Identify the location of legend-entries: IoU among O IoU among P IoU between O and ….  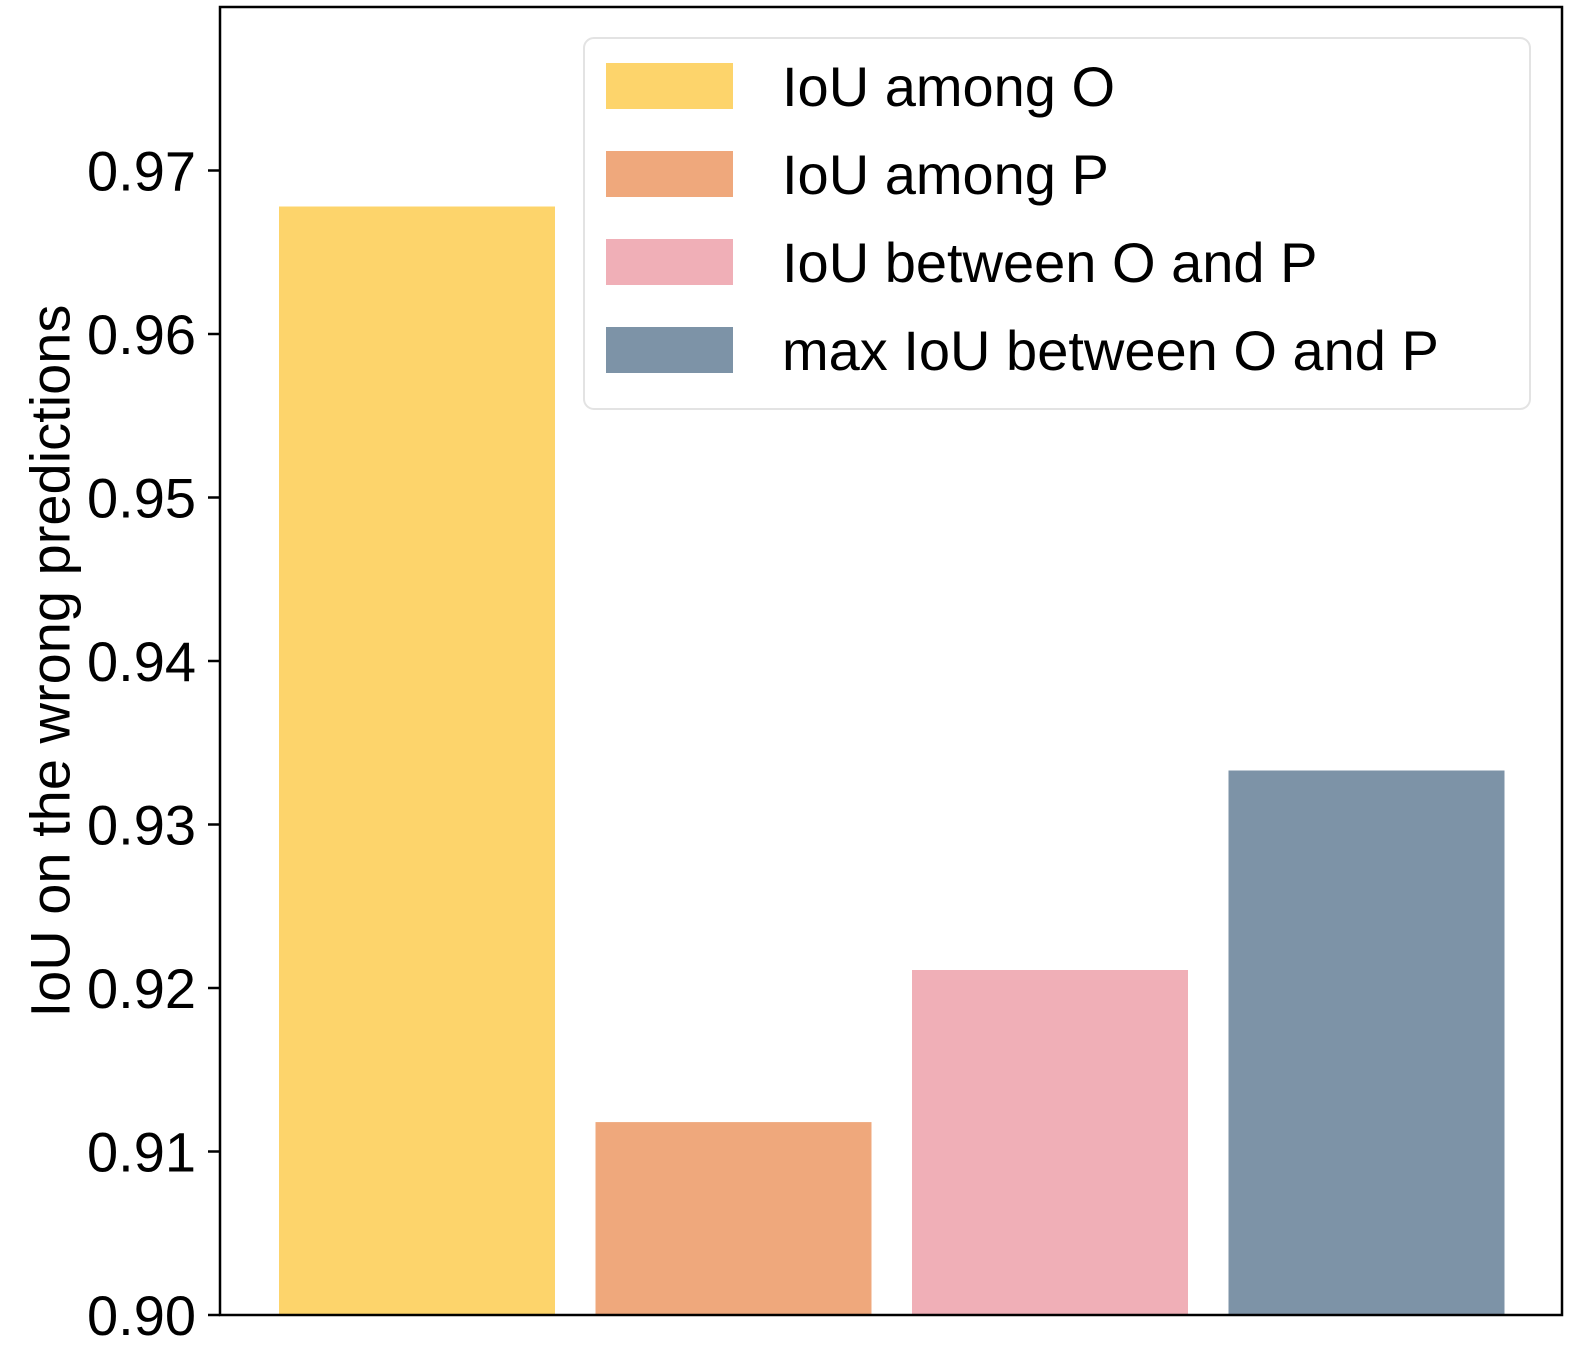
(1022, 218).